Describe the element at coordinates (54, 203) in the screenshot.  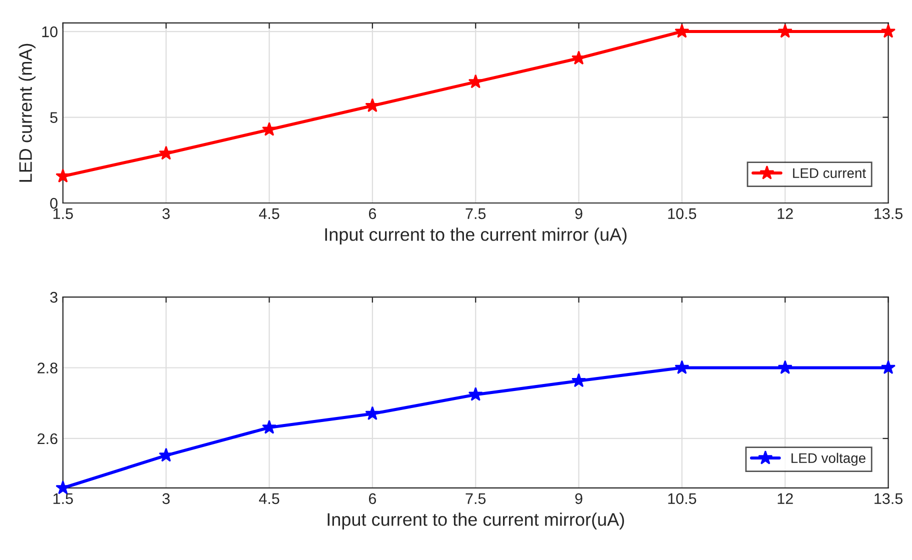
I see `y-tick-label: 0` at that location.